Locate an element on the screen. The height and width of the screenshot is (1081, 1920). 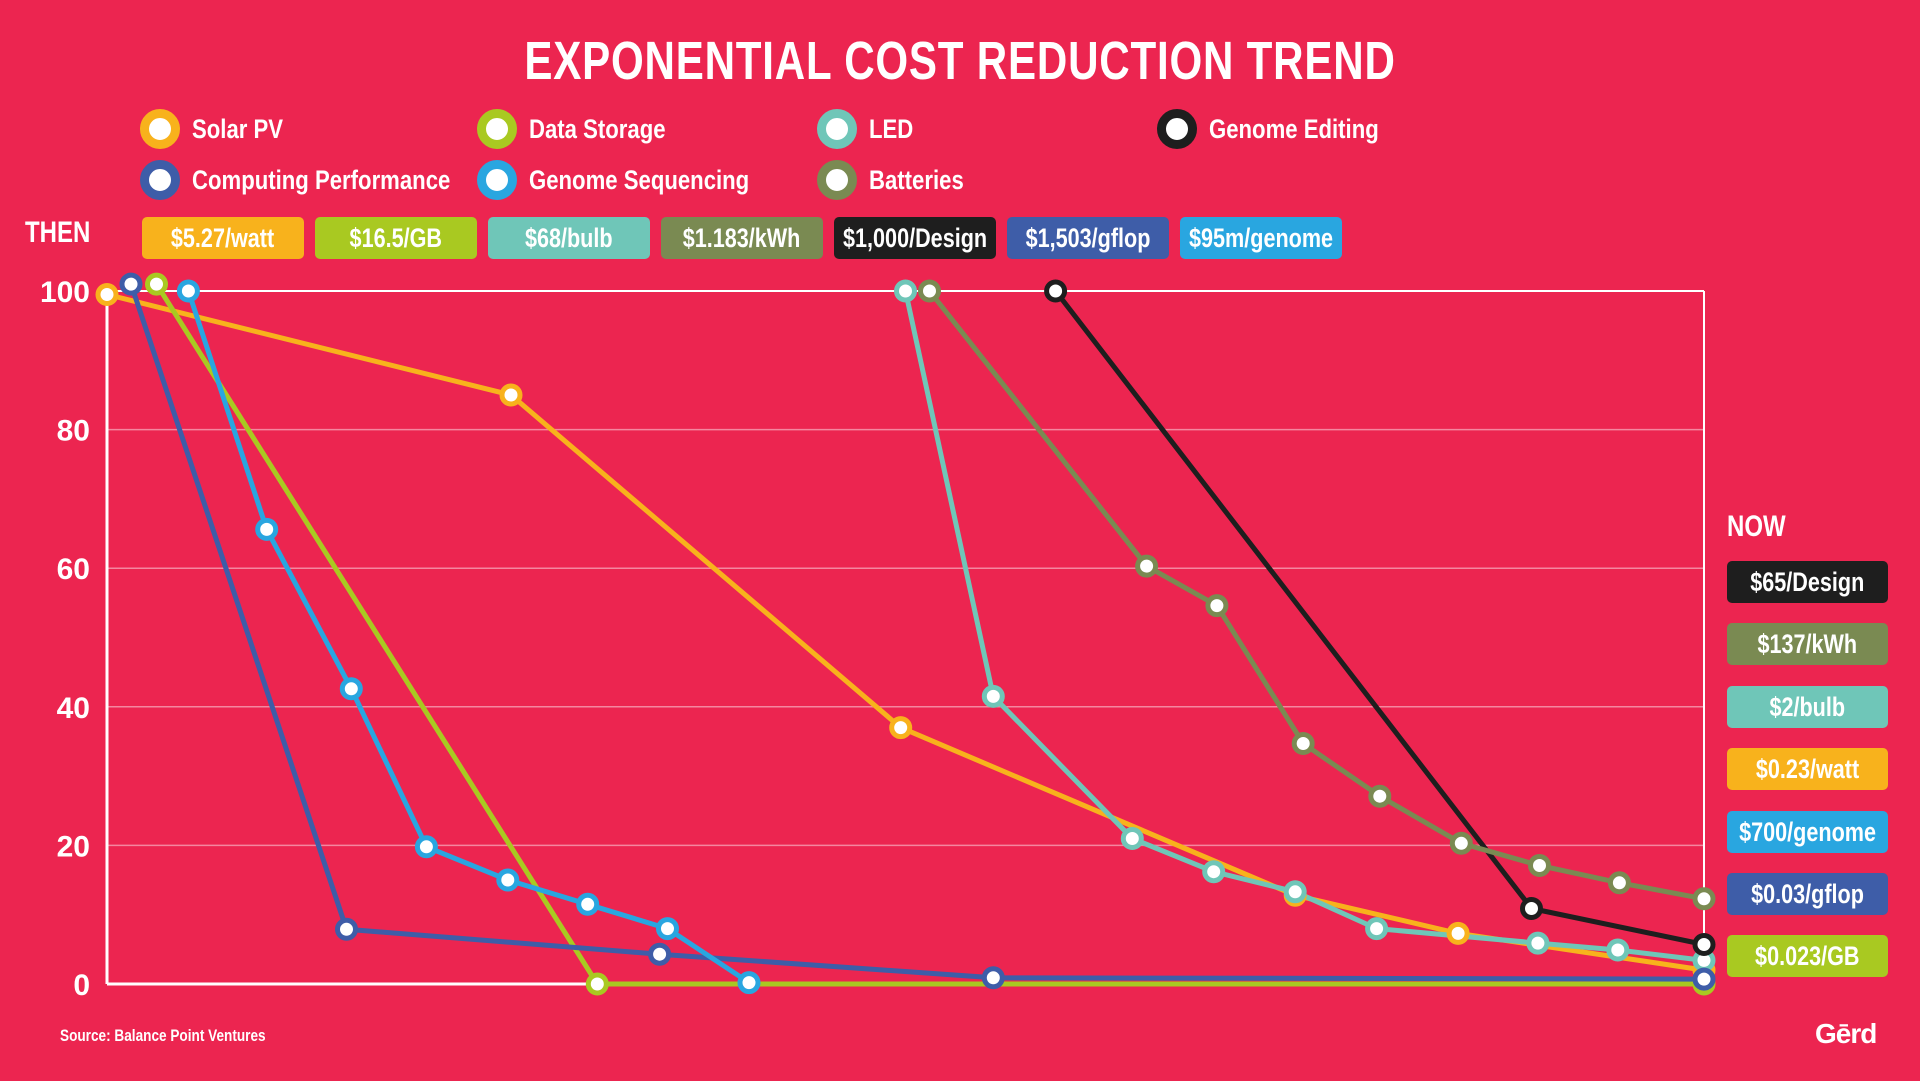
now-badge: $700/genome is located at coordinates (1807, 832).